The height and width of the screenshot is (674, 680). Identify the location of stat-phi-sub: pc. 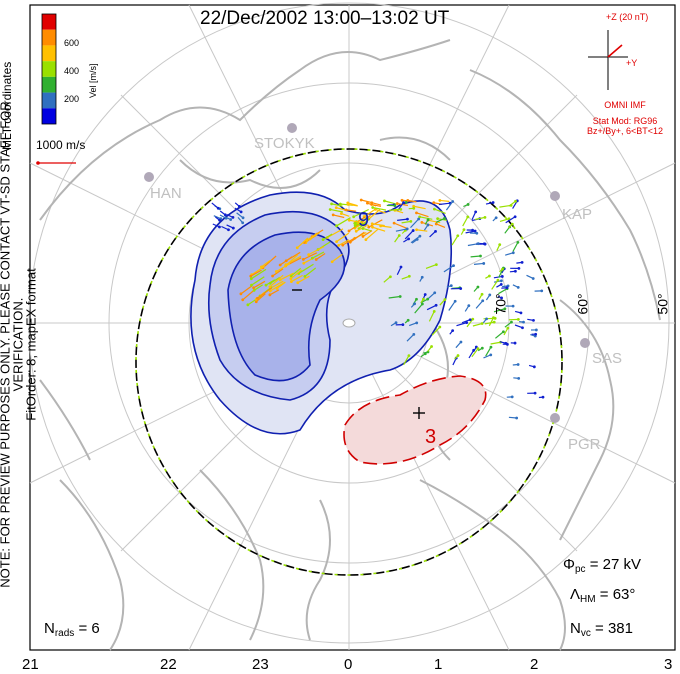
(580, 569).